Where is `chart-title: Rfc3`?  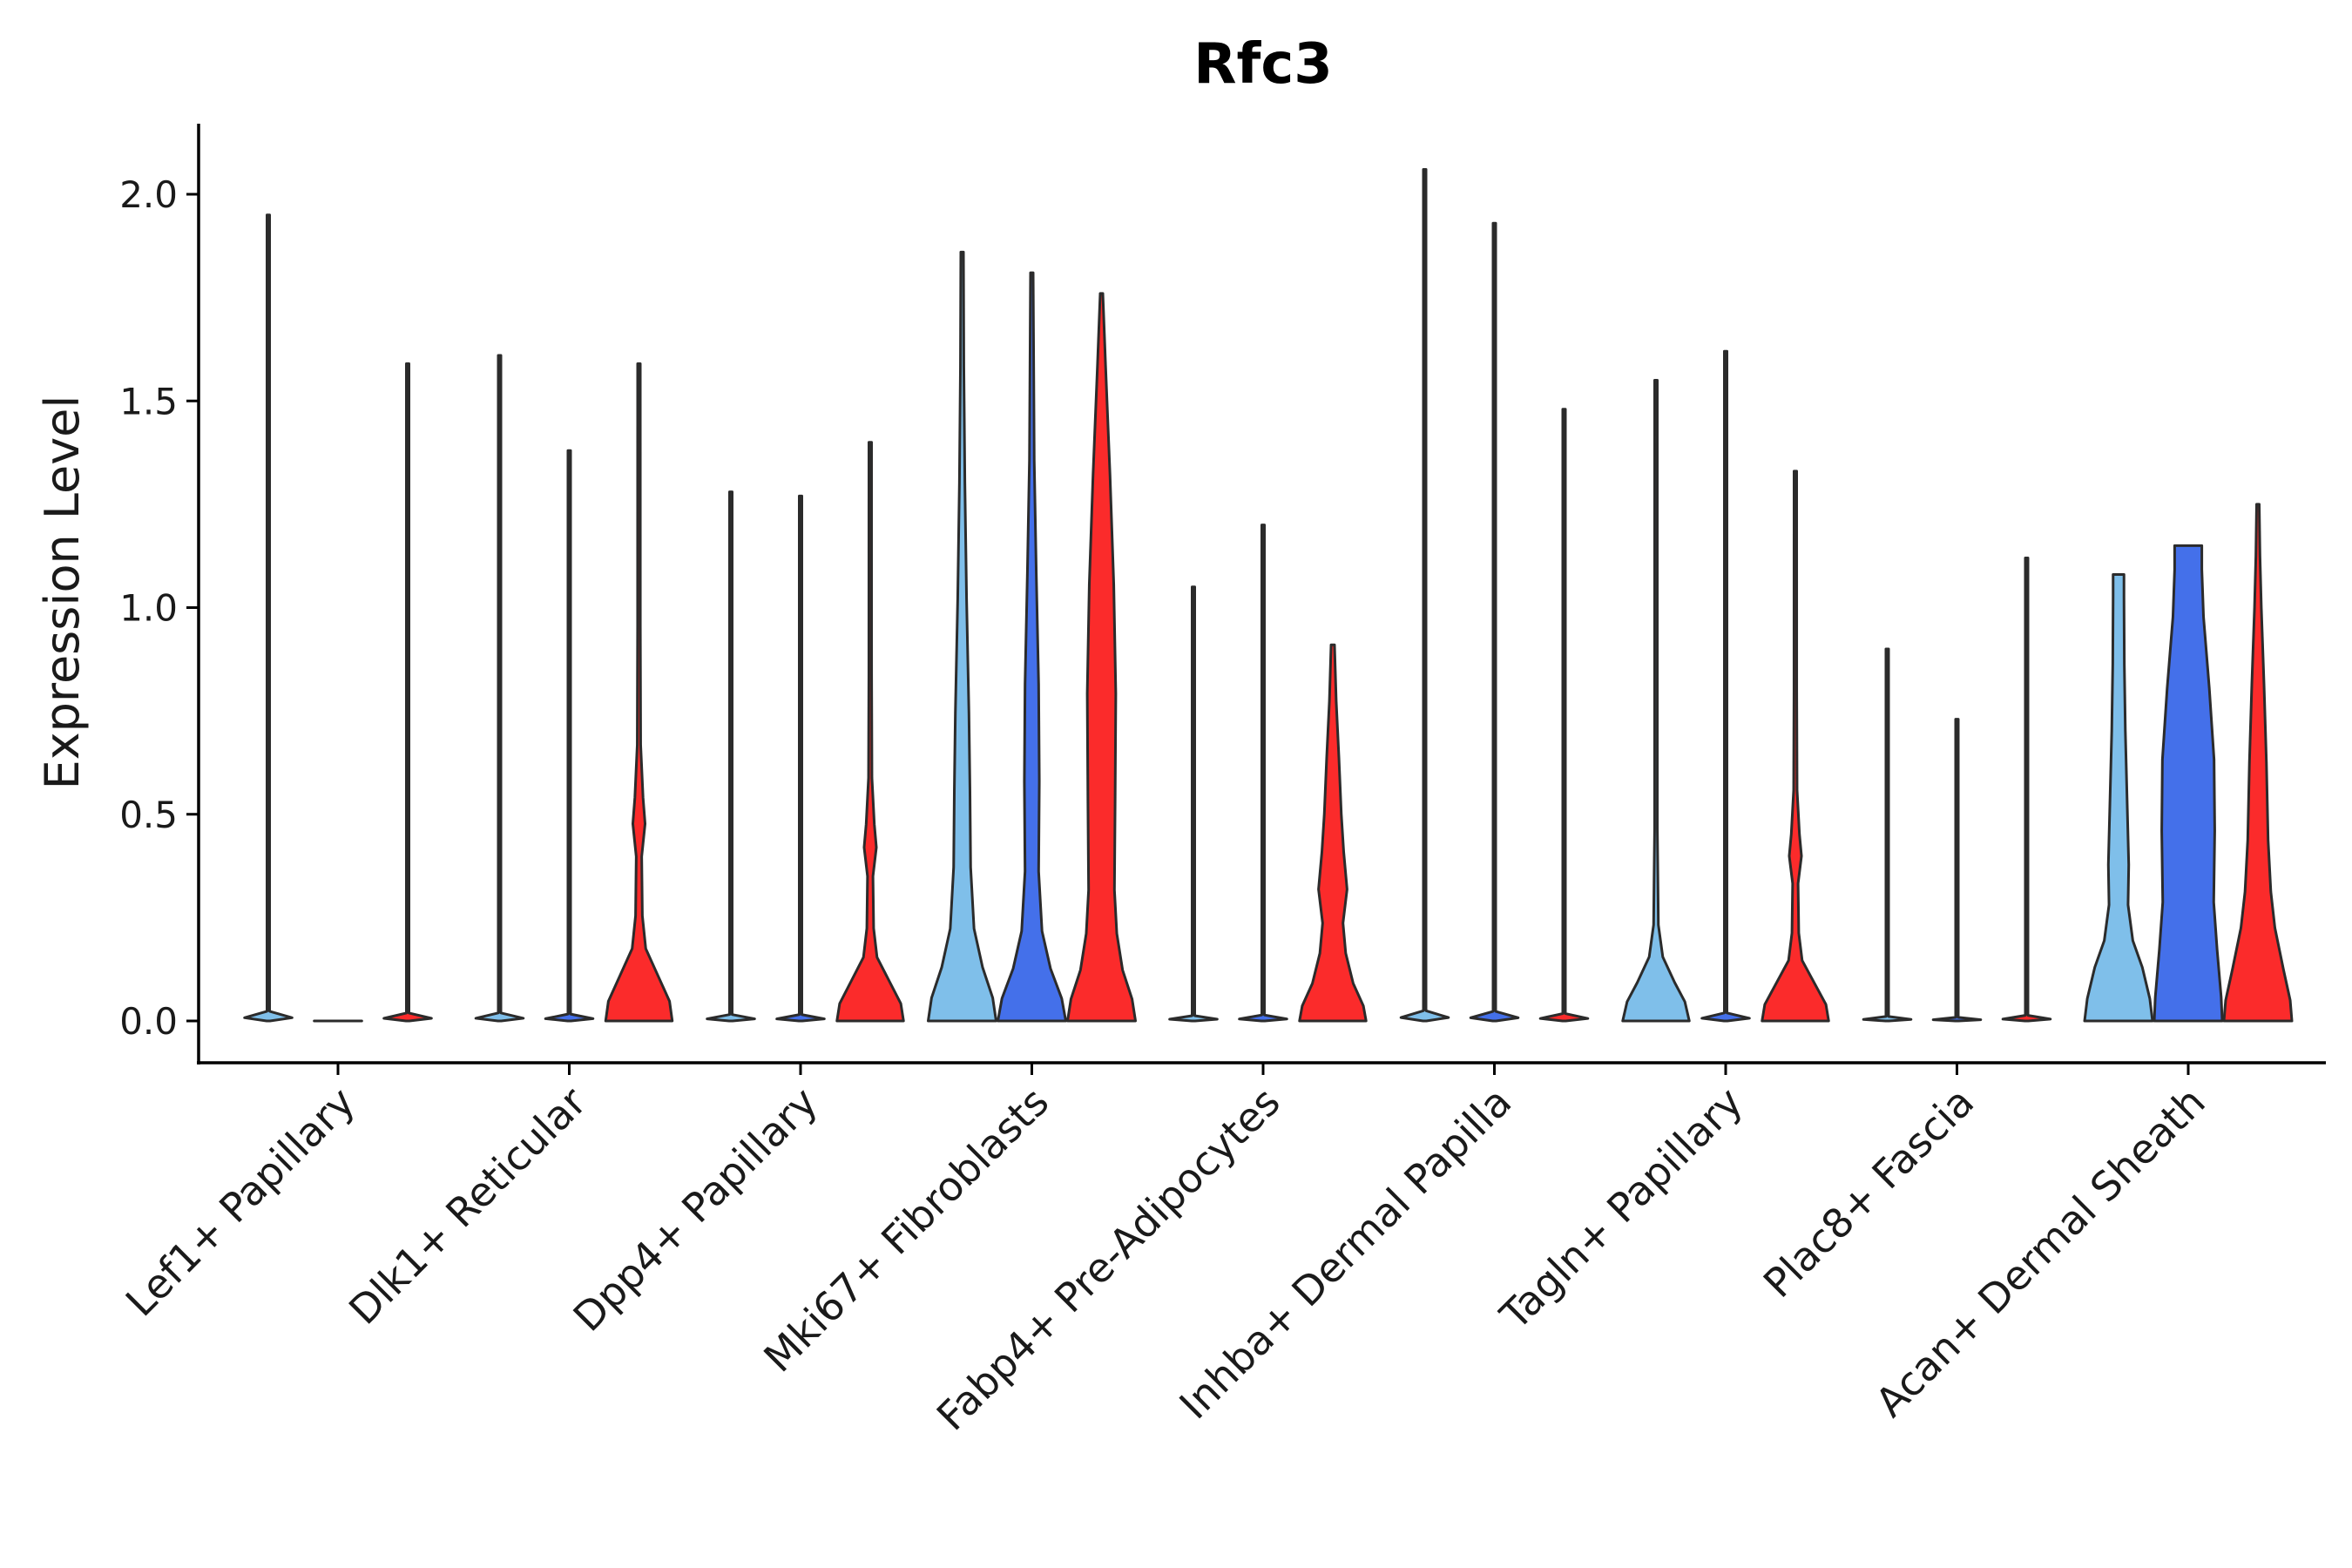
chart-title: Rfc3 is located at coordinates (1263, 64).